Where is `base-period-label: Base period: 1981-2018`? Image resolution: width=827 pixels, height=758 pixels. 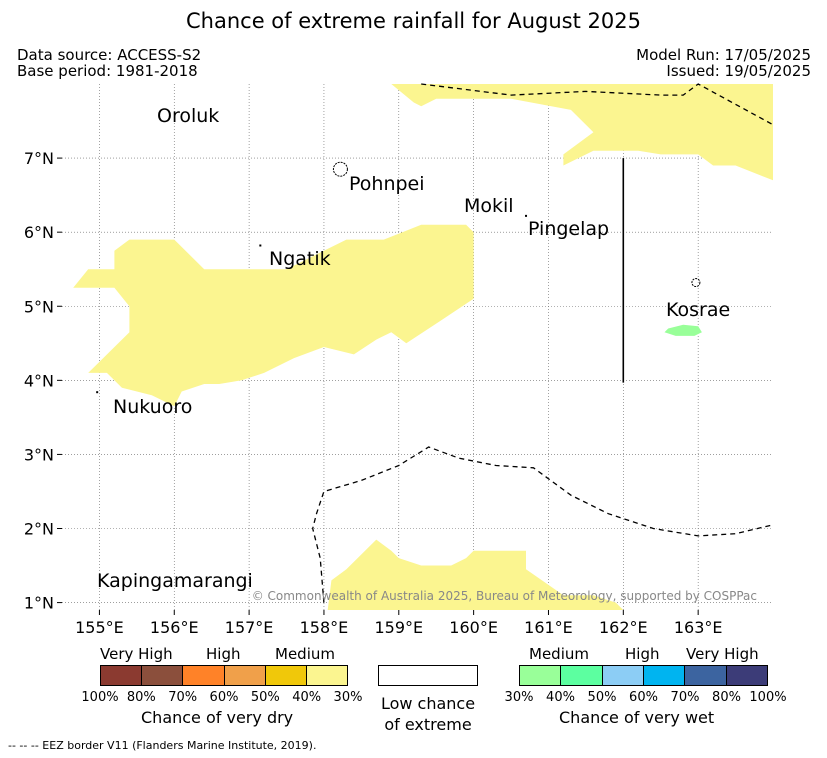 base-period-label: Base period: 1981-2018 is located at coordinates (107, 71).